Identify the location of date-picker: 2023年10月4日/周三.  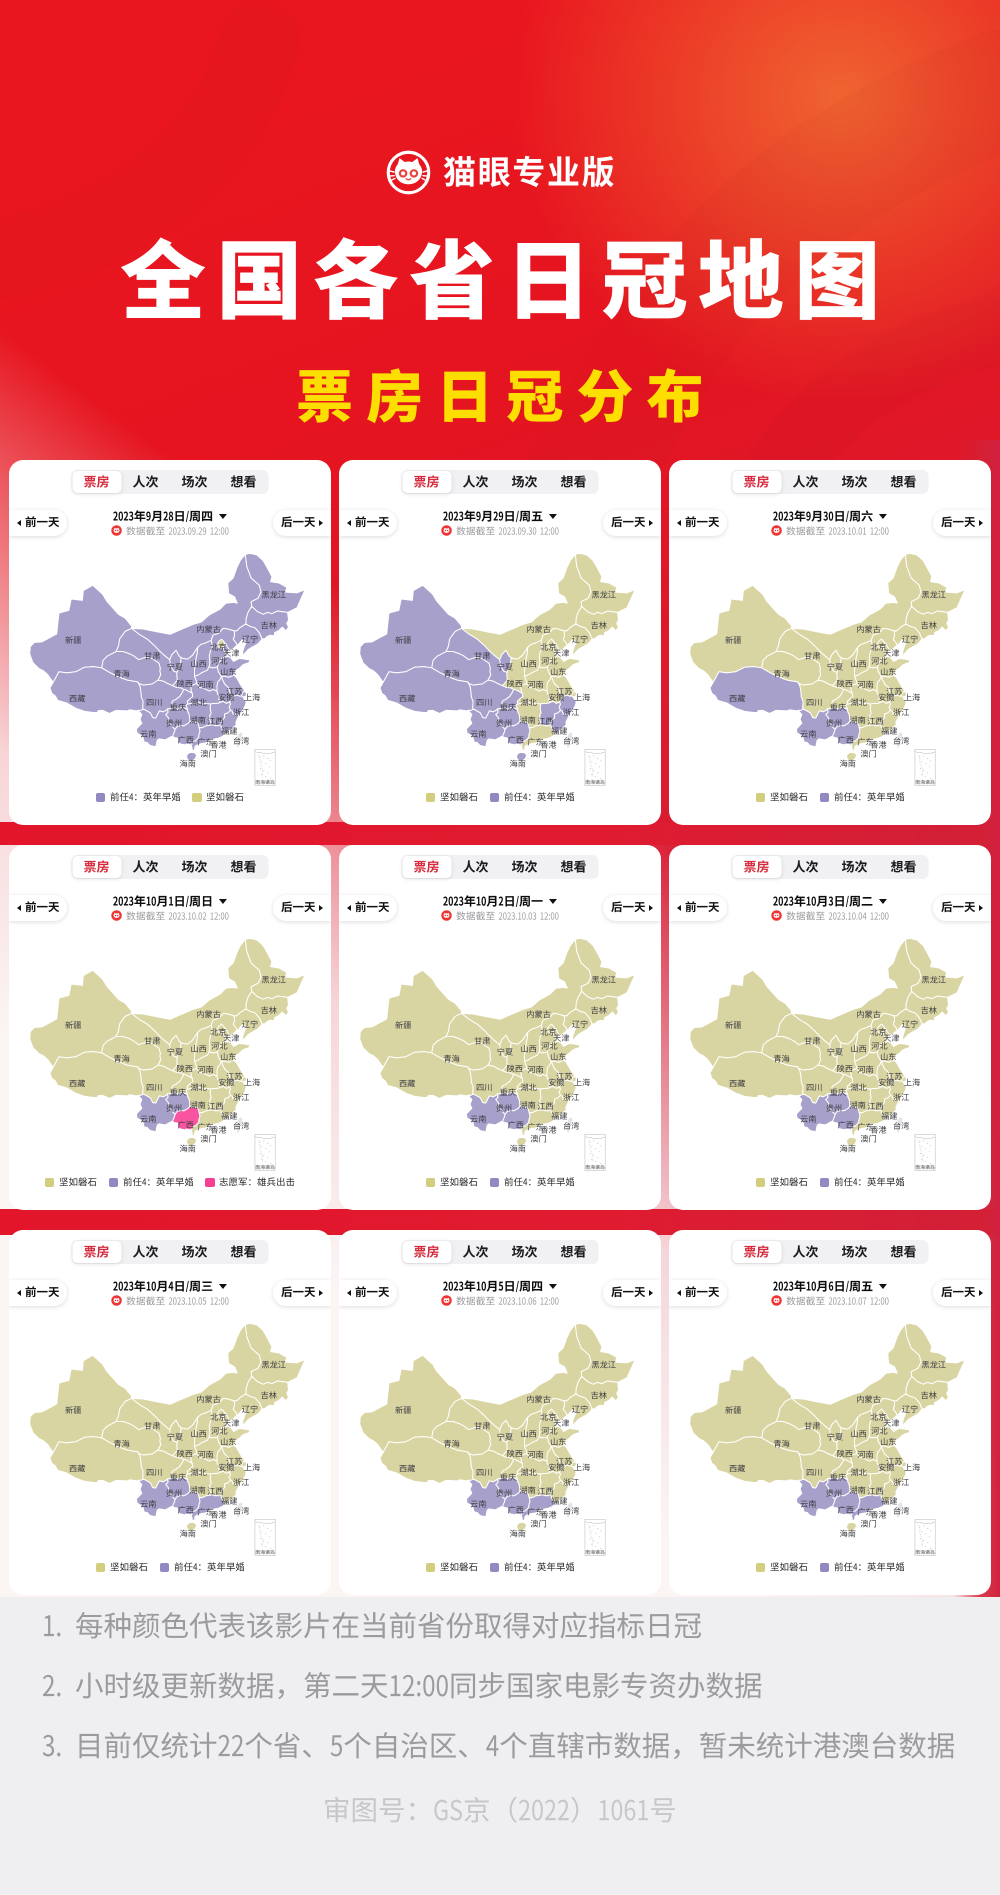
(170, 1286).